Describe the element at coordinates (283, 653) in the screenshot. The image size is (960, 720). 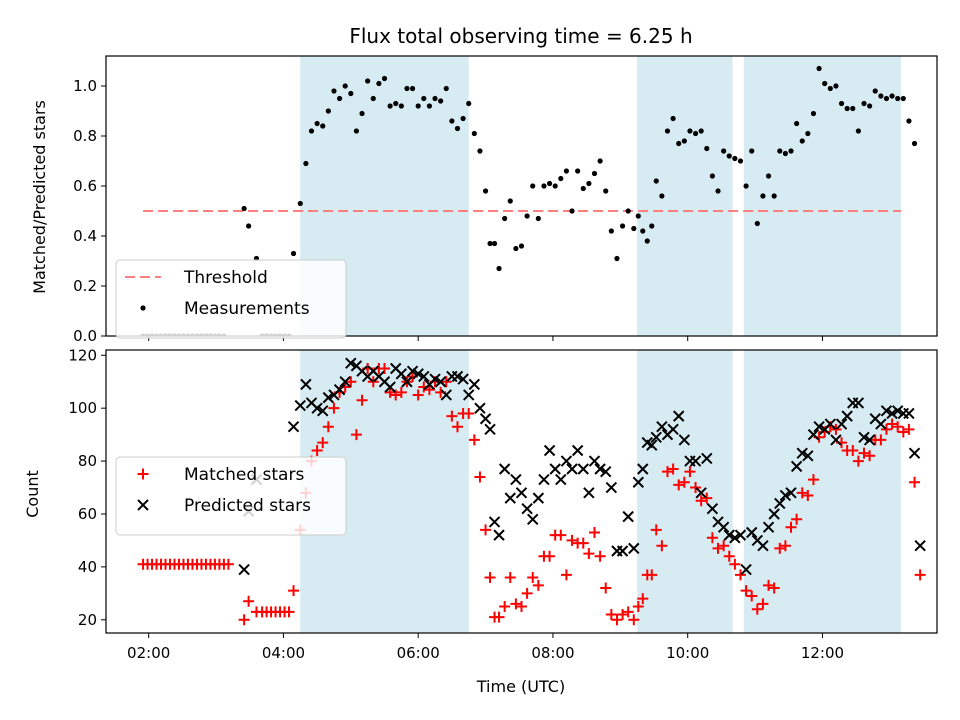
I see `x-tick-label: 04:00` at that location.